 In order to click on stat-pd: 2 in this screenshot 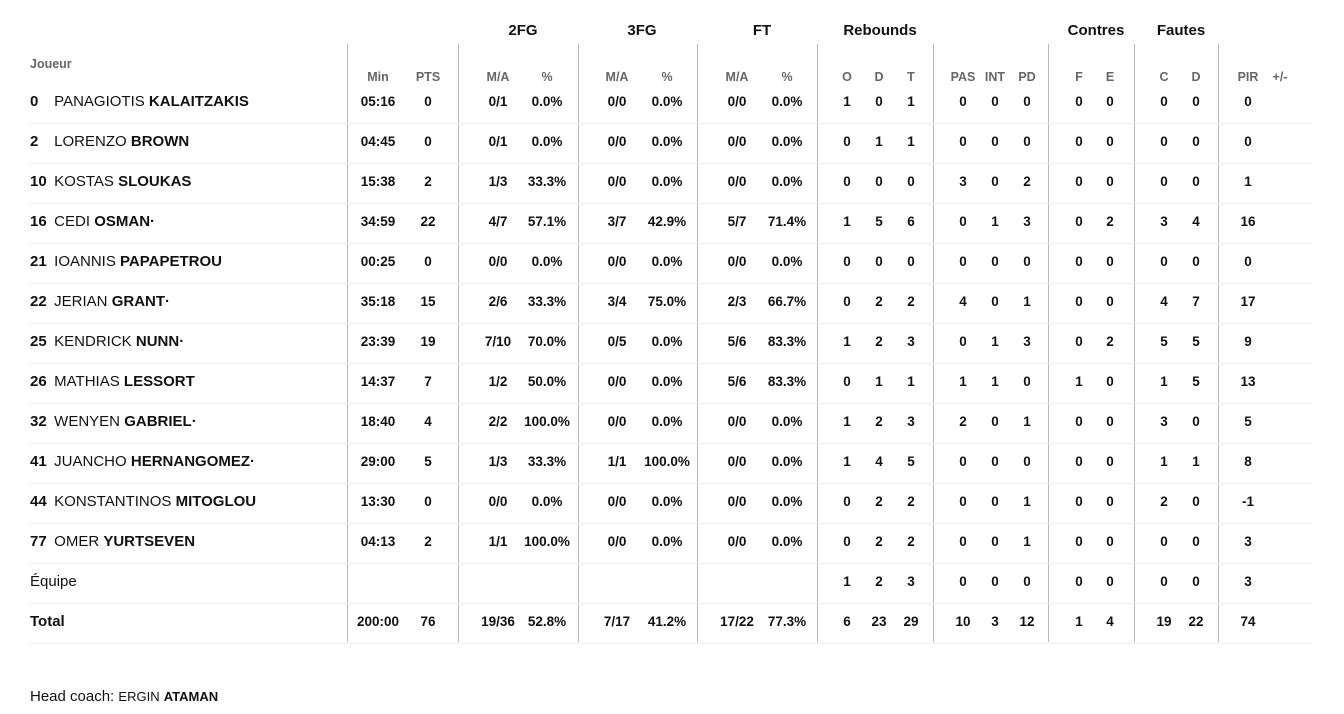, I will do `click(1027, 181)`.